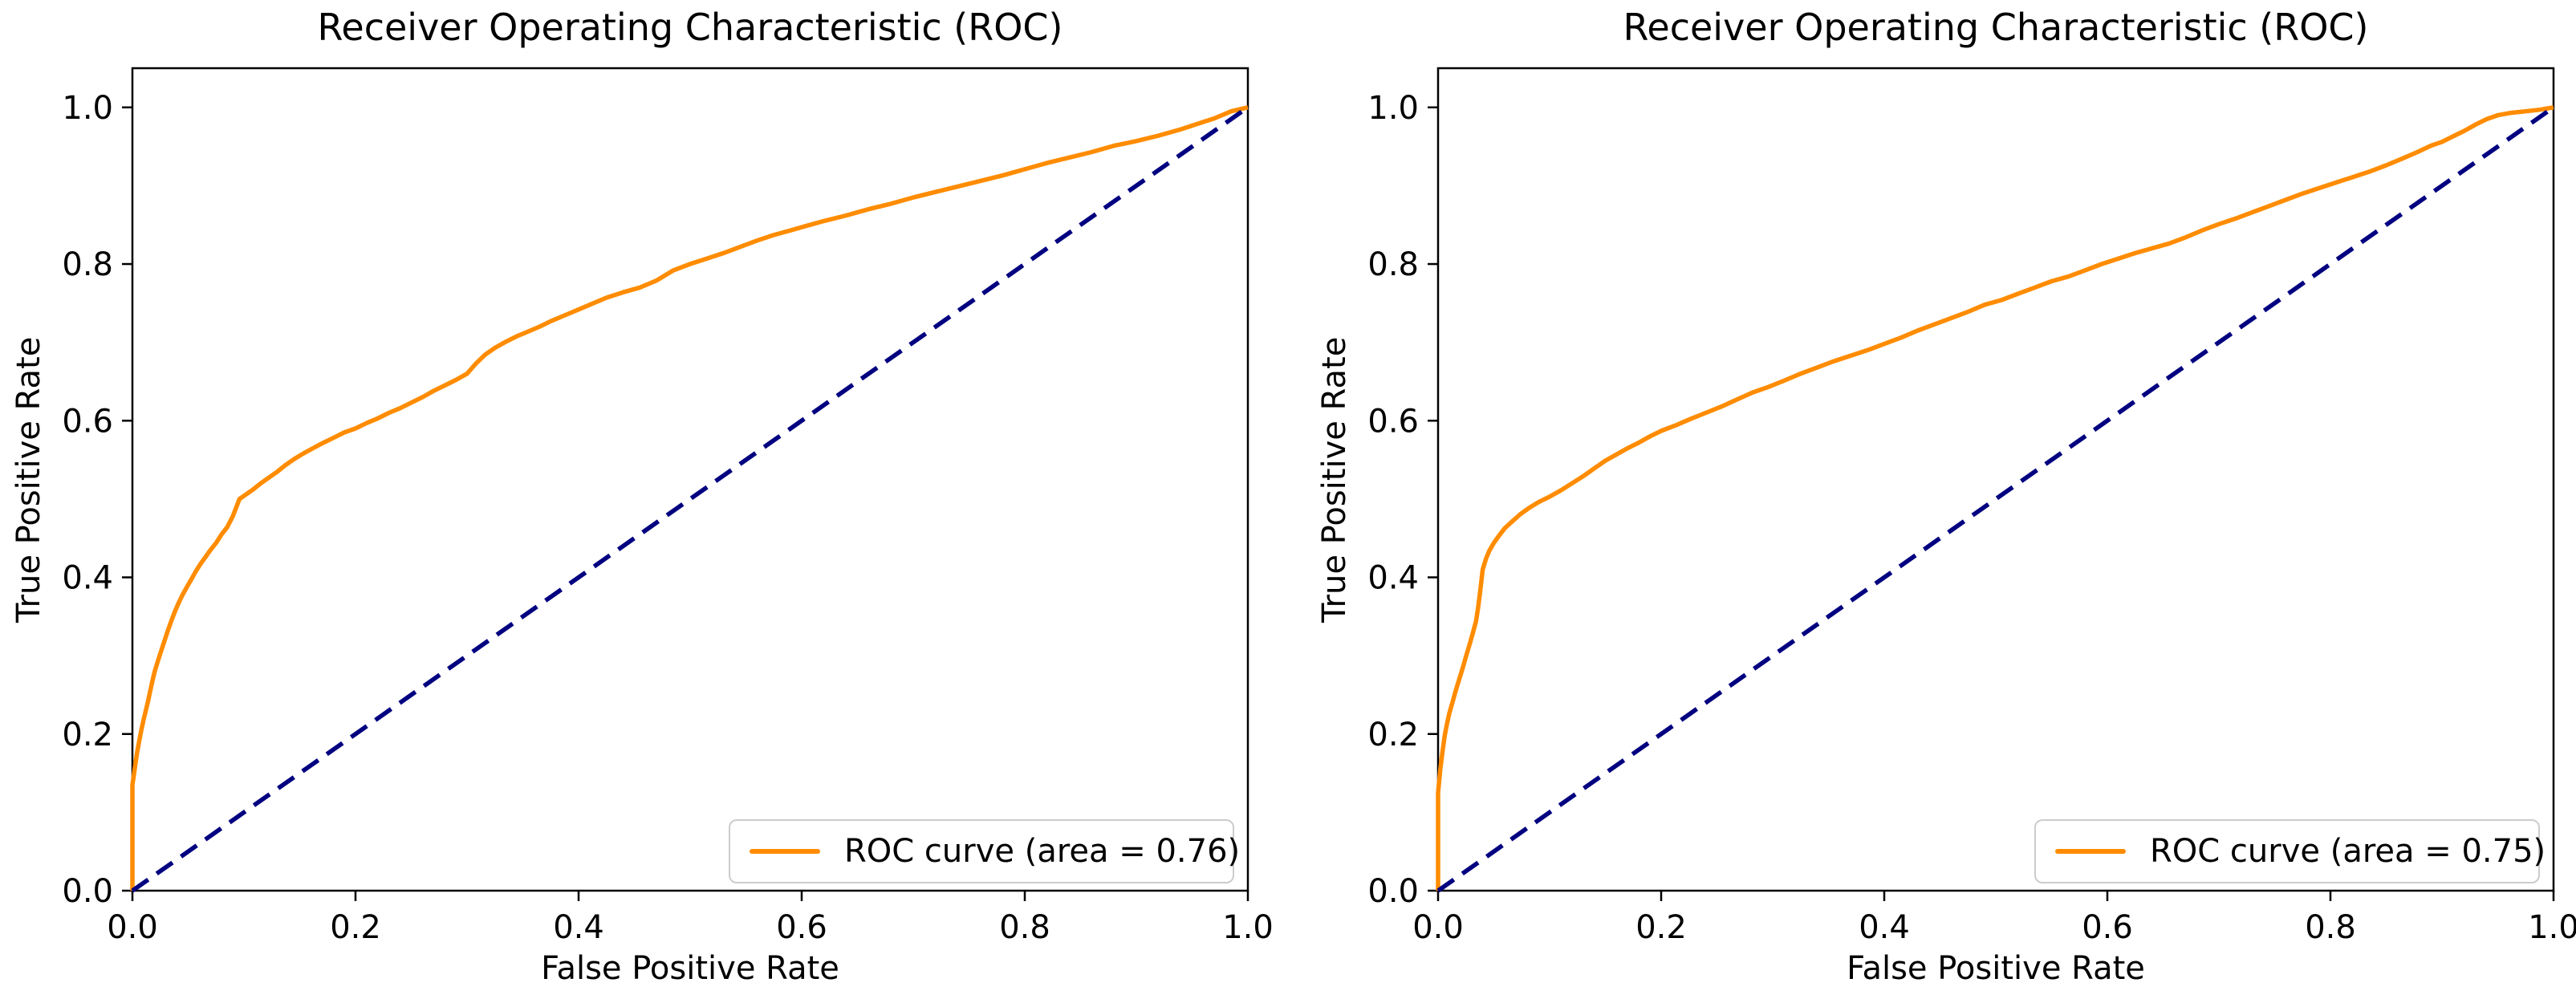 The image size is (2576, 999). I want to click on legend-right: ROC curve (area = 0.75), so click(2290, 851).